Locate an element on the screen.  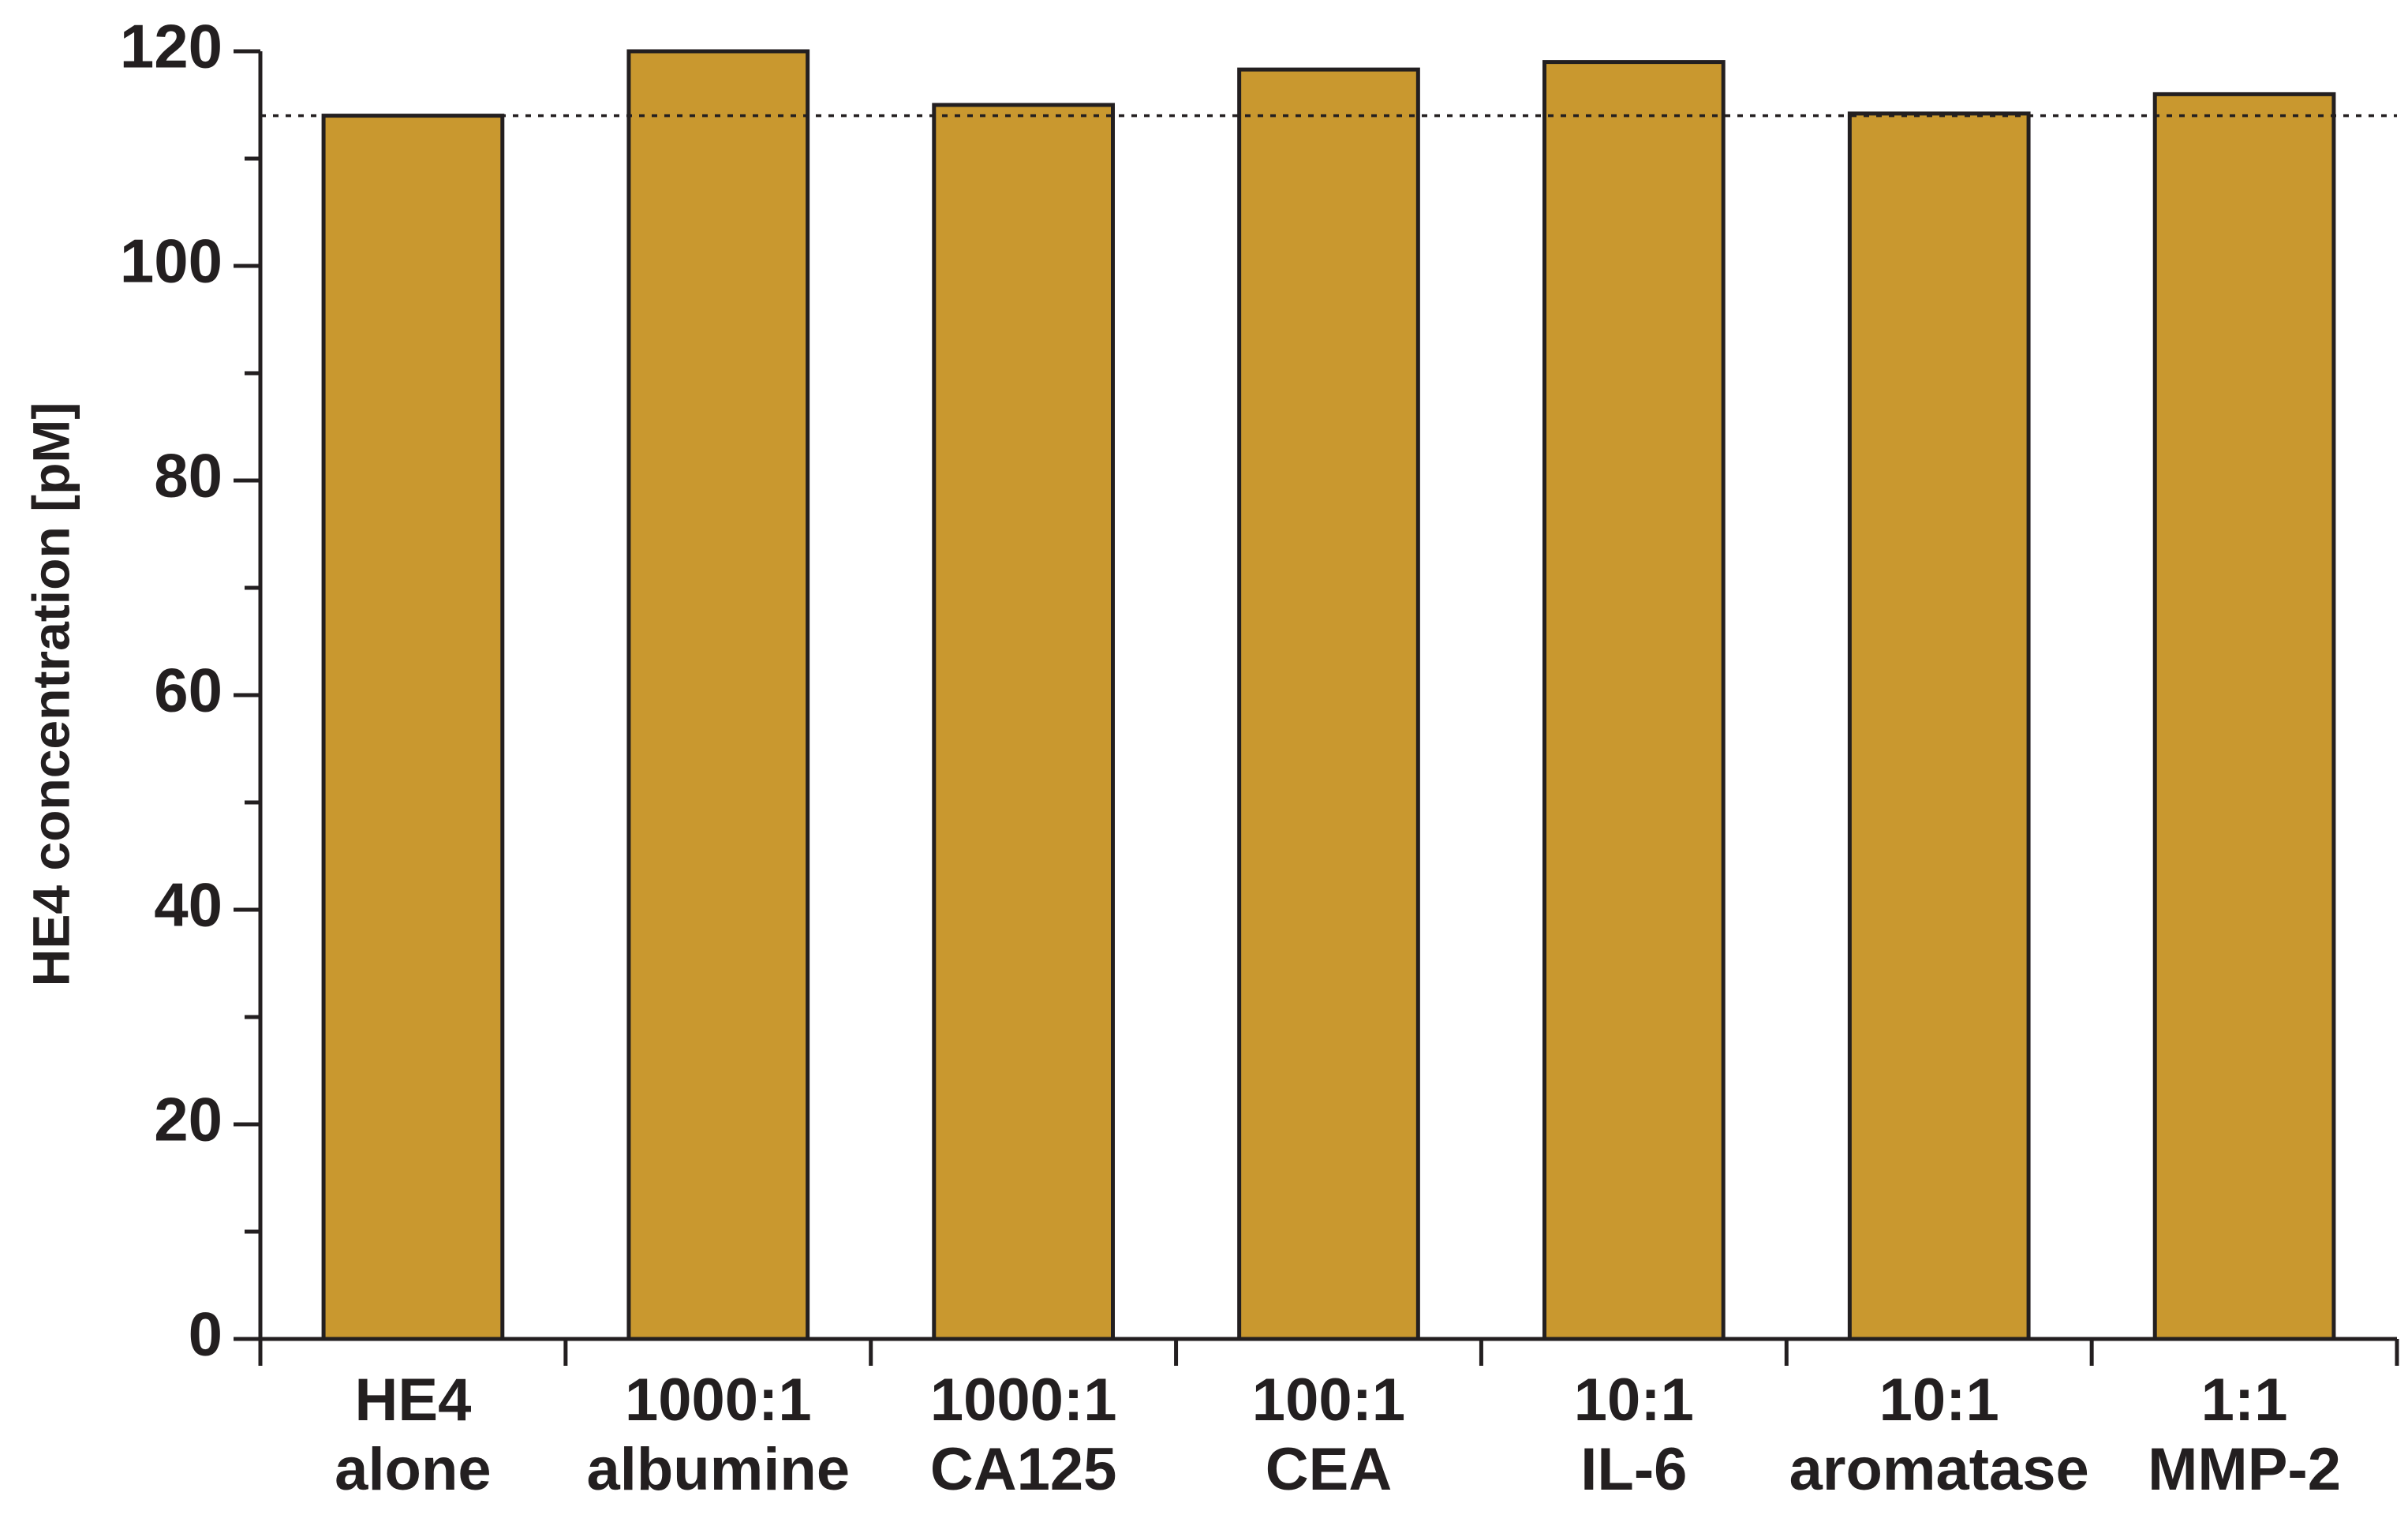
x-tick-label: 1000:1 albumine is located at coordinates (718, 1435).